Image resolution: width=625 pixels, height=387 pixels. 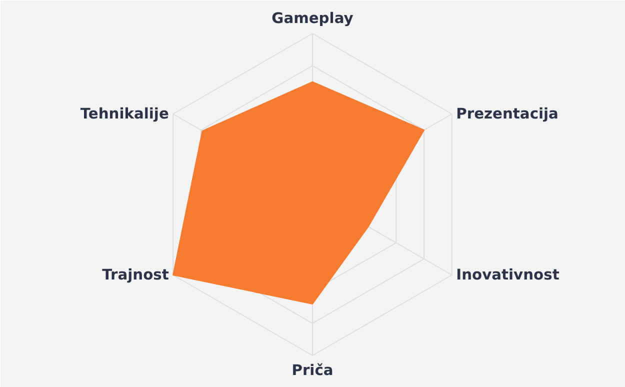 What do you see at coordinates (135, 275) in the screenshot?
I see `spoke-label: Trajnost` at bounding box center [135, 275].